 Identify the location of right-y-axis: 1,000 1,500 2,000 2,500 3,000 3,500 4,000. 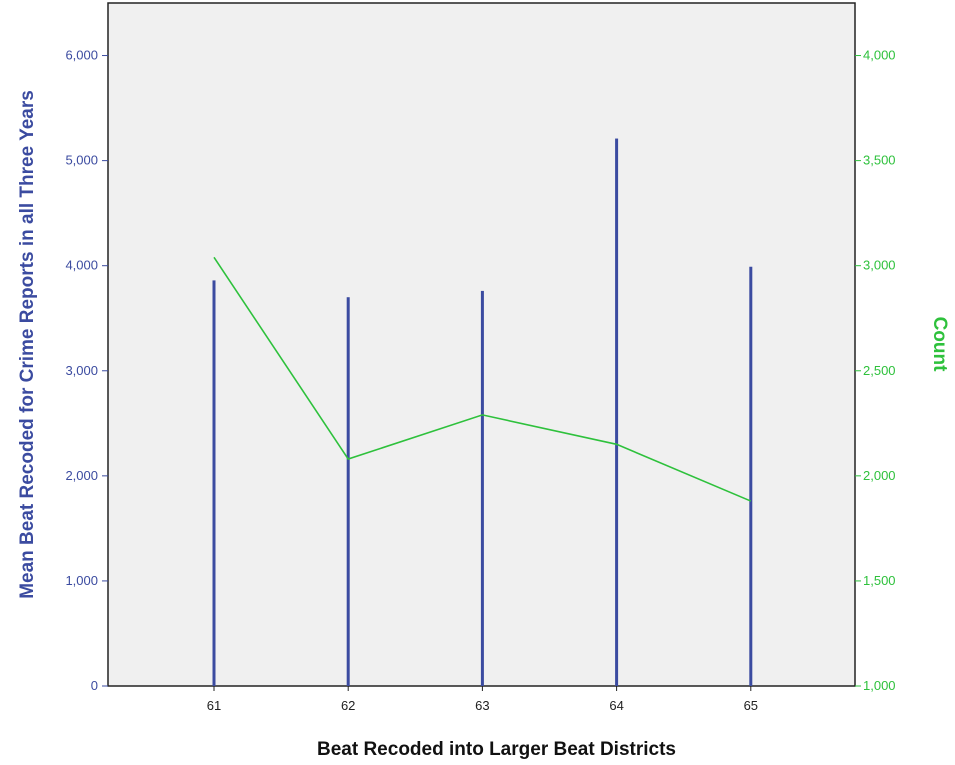
(875, 370).